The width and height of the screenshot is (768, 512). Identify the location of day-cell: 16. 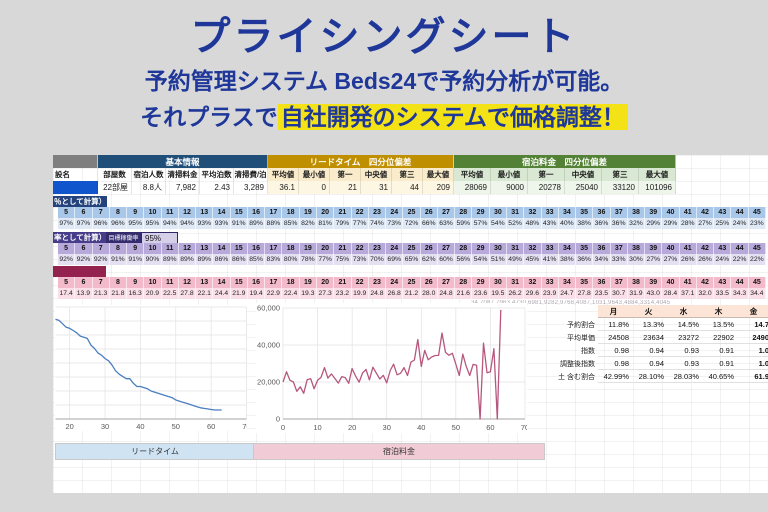
(257, 282).